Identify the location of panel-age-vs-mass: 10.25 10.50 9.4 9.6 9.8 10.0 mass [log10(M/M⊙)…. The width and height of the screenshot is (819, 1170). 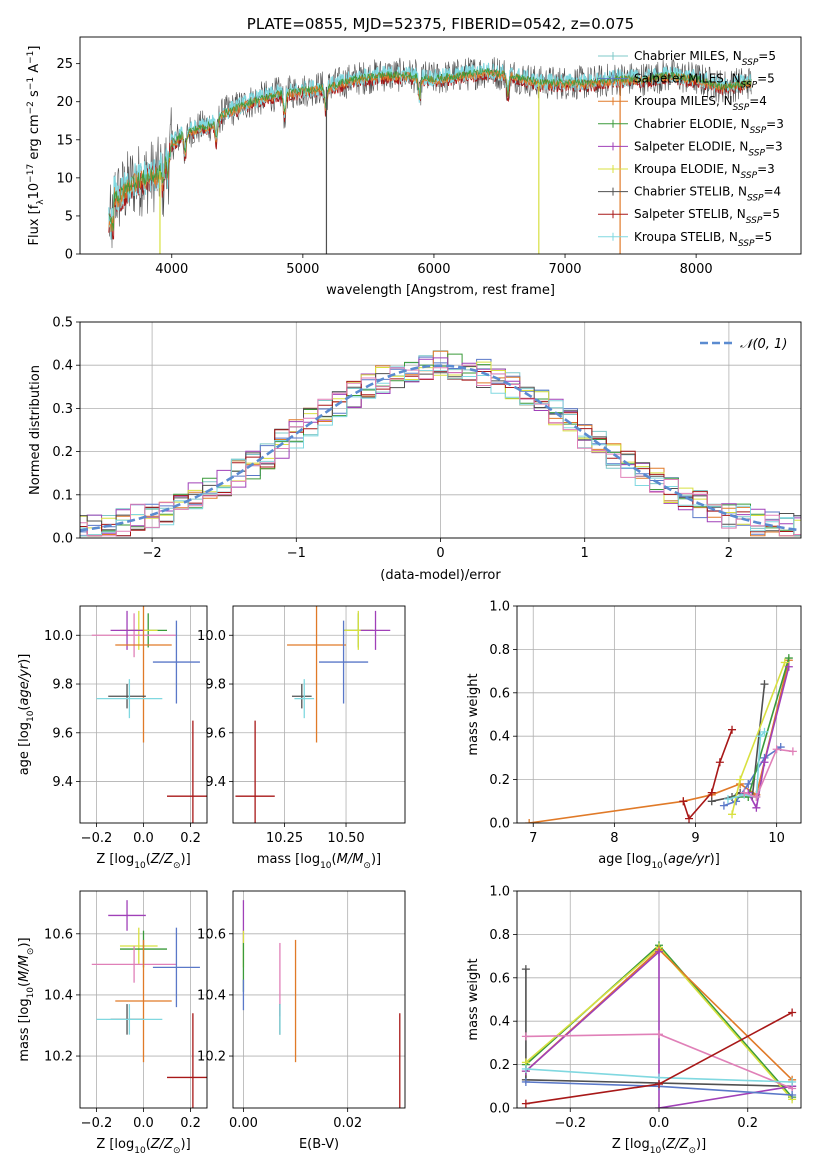
(301, 738).